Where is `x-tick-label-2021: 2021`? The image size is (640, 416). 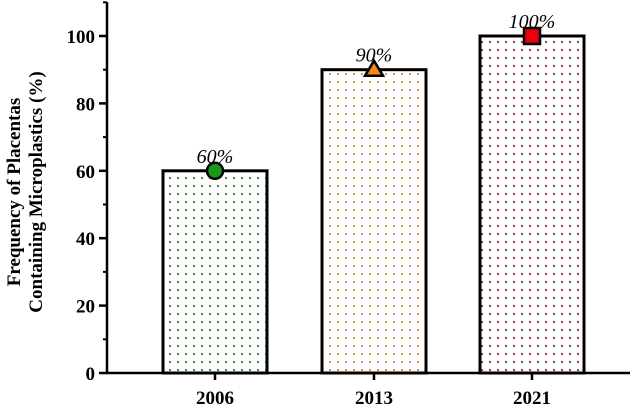
x-tick-label-2021: 2021 is located at coordinates (532, 398).